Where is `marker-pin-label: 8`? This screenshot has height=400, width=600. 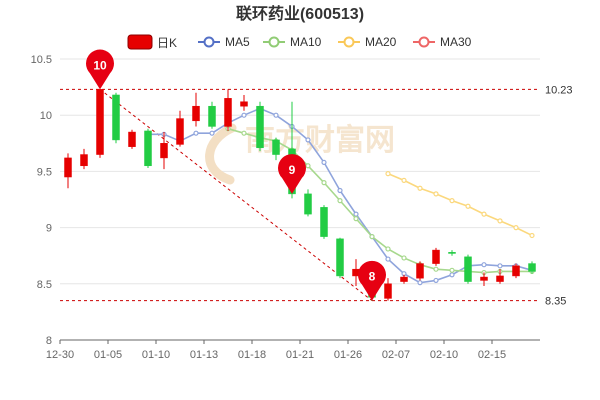 marker-pin-label: 8 is located at coordinates (372, 277).